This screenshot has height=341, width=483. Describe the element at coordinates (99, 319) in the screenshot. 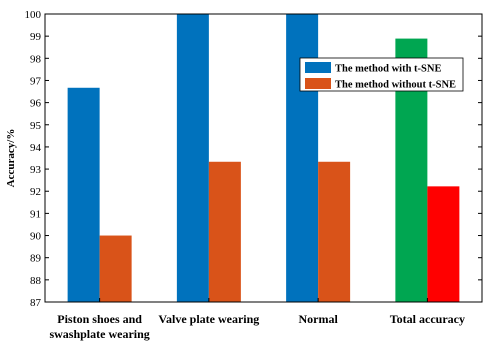

I see `x-category-label: Piston shoes and` at that location.